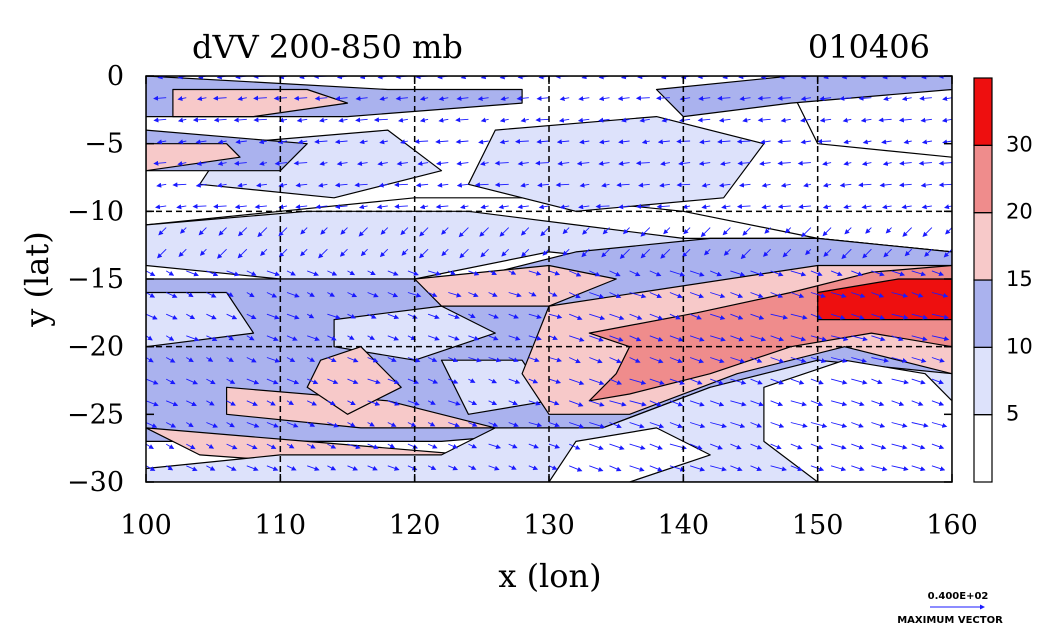 This screenshot has height=631, width=1056. What do you see at coordinates (95, 347) in the screenshot?
I see `y-tick-label: −20` at bounding box center [95, 347].